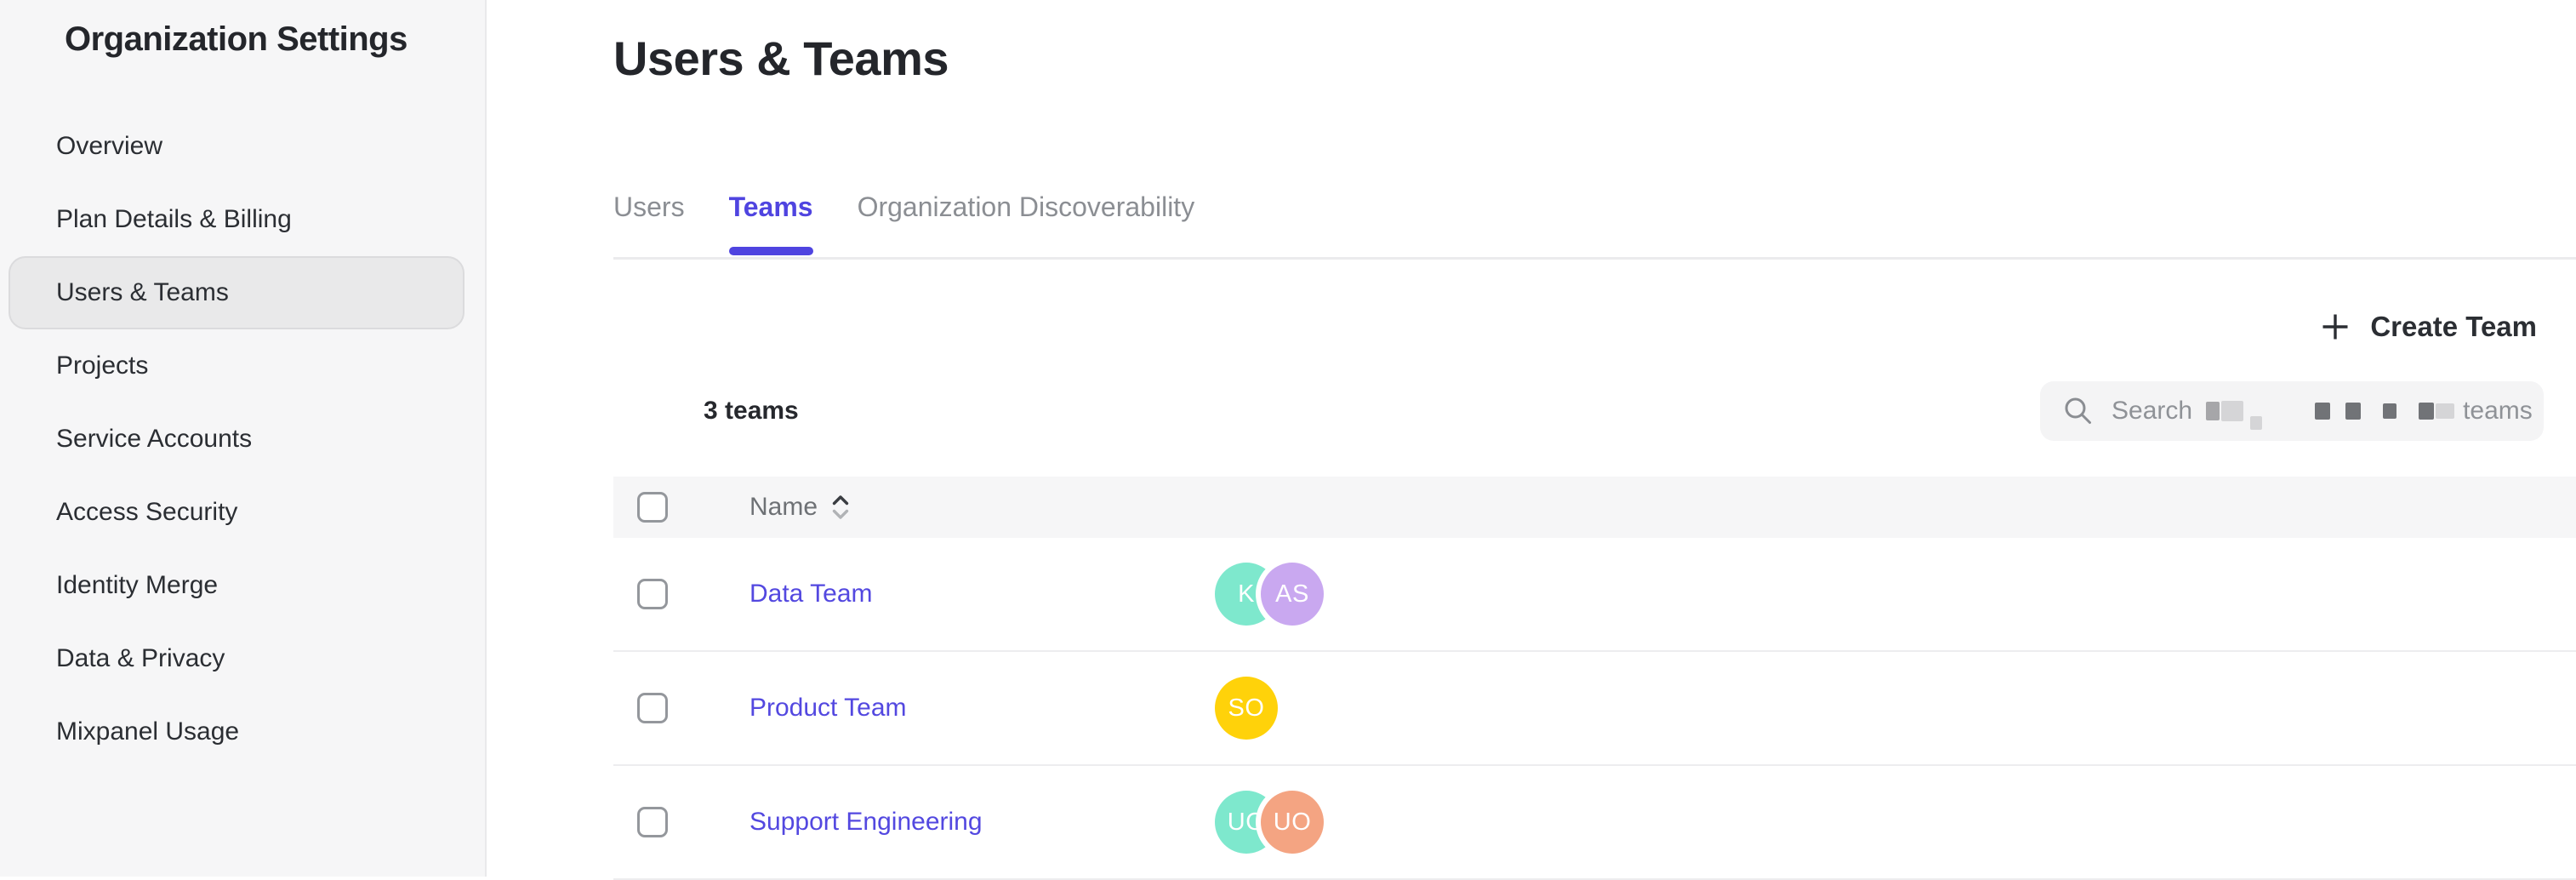 This screenshot has width=2576, height=880. What do you see at coordinates (103, 366) in the screenshot?
I see `sidebar-item-projects: Projects` at bounding box center [103, 366].